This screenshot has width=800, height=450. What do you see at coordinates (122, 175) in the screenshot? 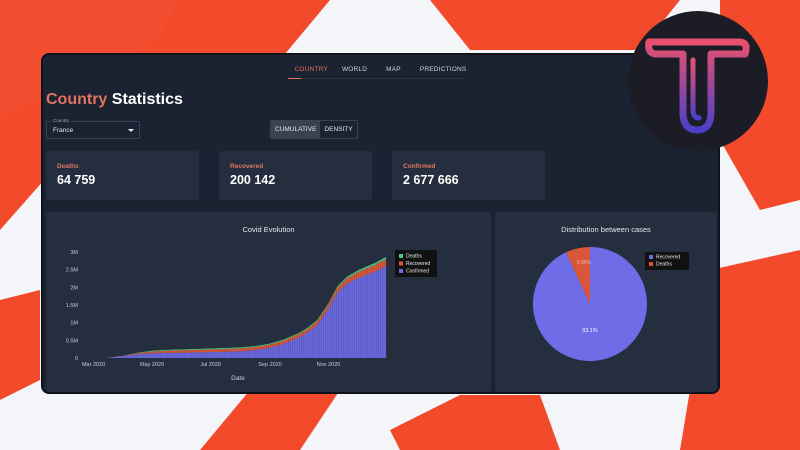
I see `stat-card-deaths: Deaths 64 759` at bounding box center [122, 175].